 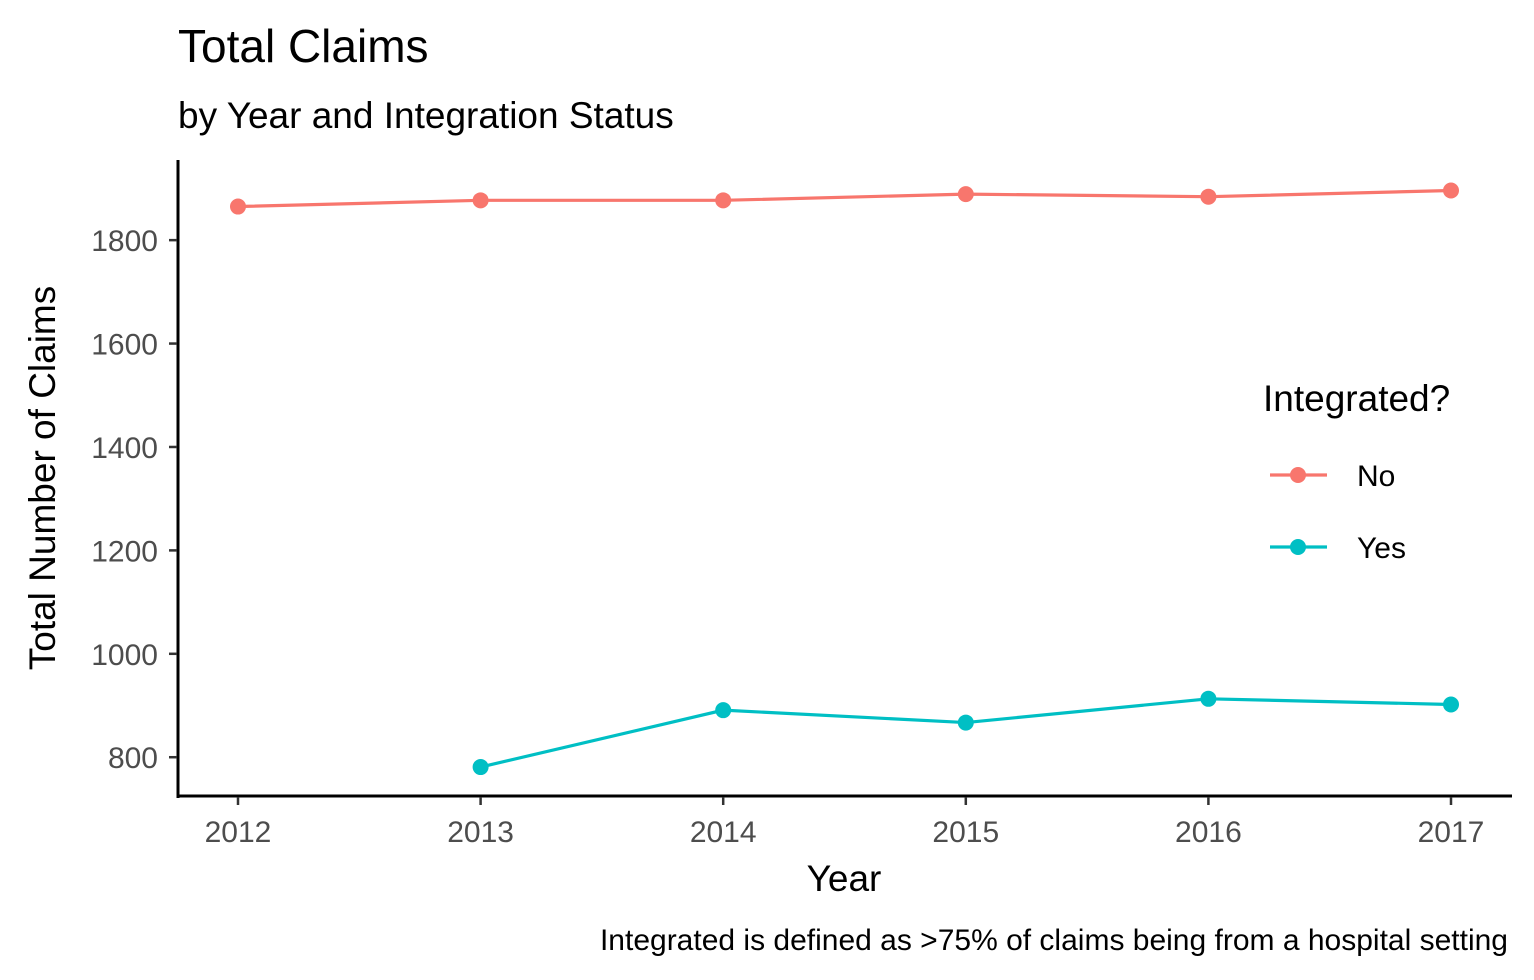 What do you see at coordinates (845, 823) in the screenshot?
I see `x-axis: 2012 2013 2014 2015 2016 2017` at bounding box center [845, 823].